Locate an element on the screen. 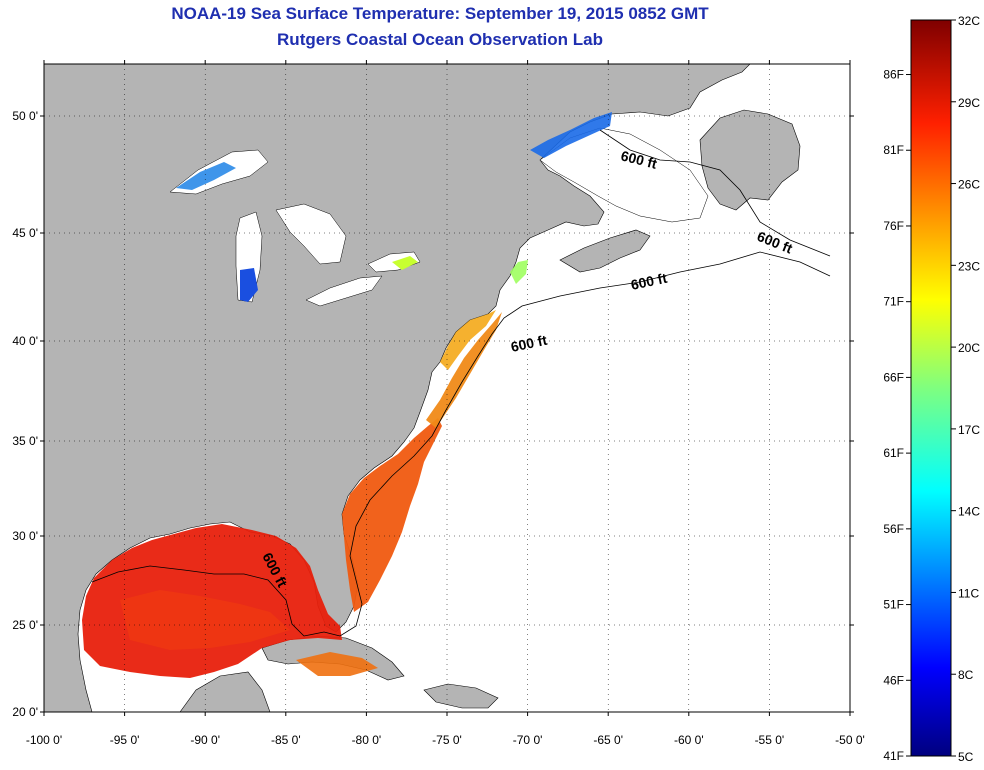 The image size is (984, 770). map-subtitle: Rutgers Coastal Ocean Observation Lab is located at coordinates (440, 39).